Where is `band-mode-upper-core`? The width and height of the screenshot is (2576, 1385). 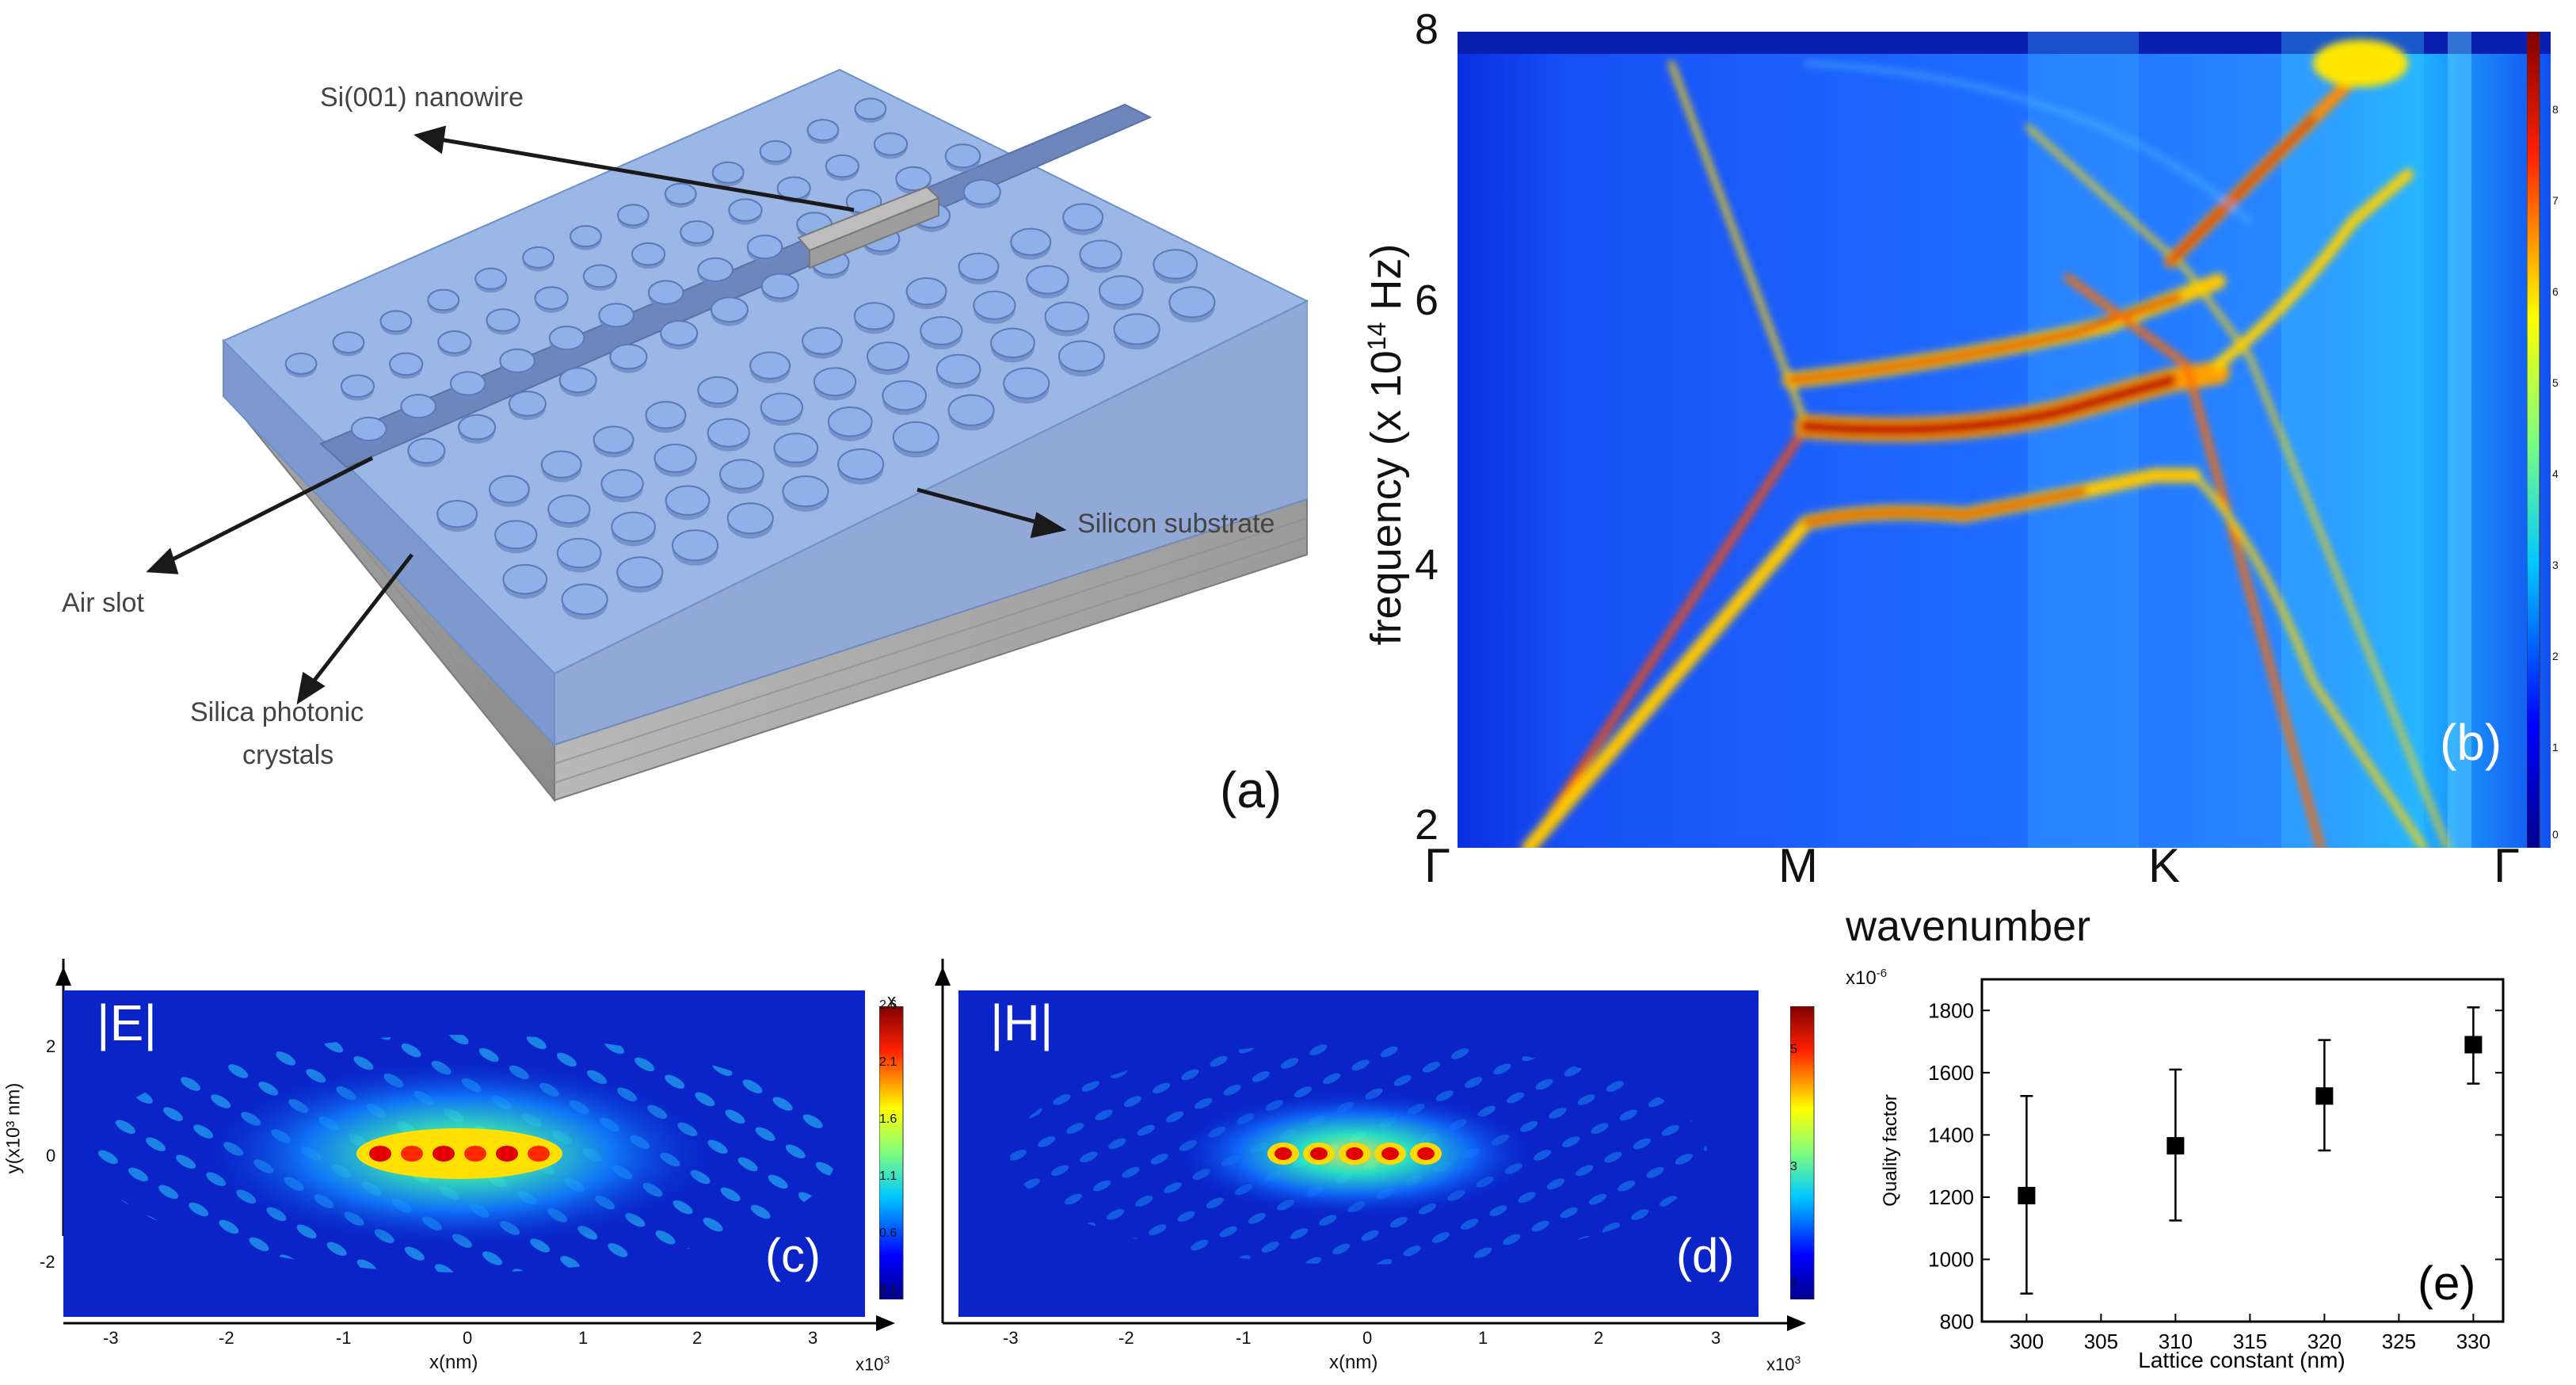 band-mode-upper-core is located at coordinates (1985, 338).